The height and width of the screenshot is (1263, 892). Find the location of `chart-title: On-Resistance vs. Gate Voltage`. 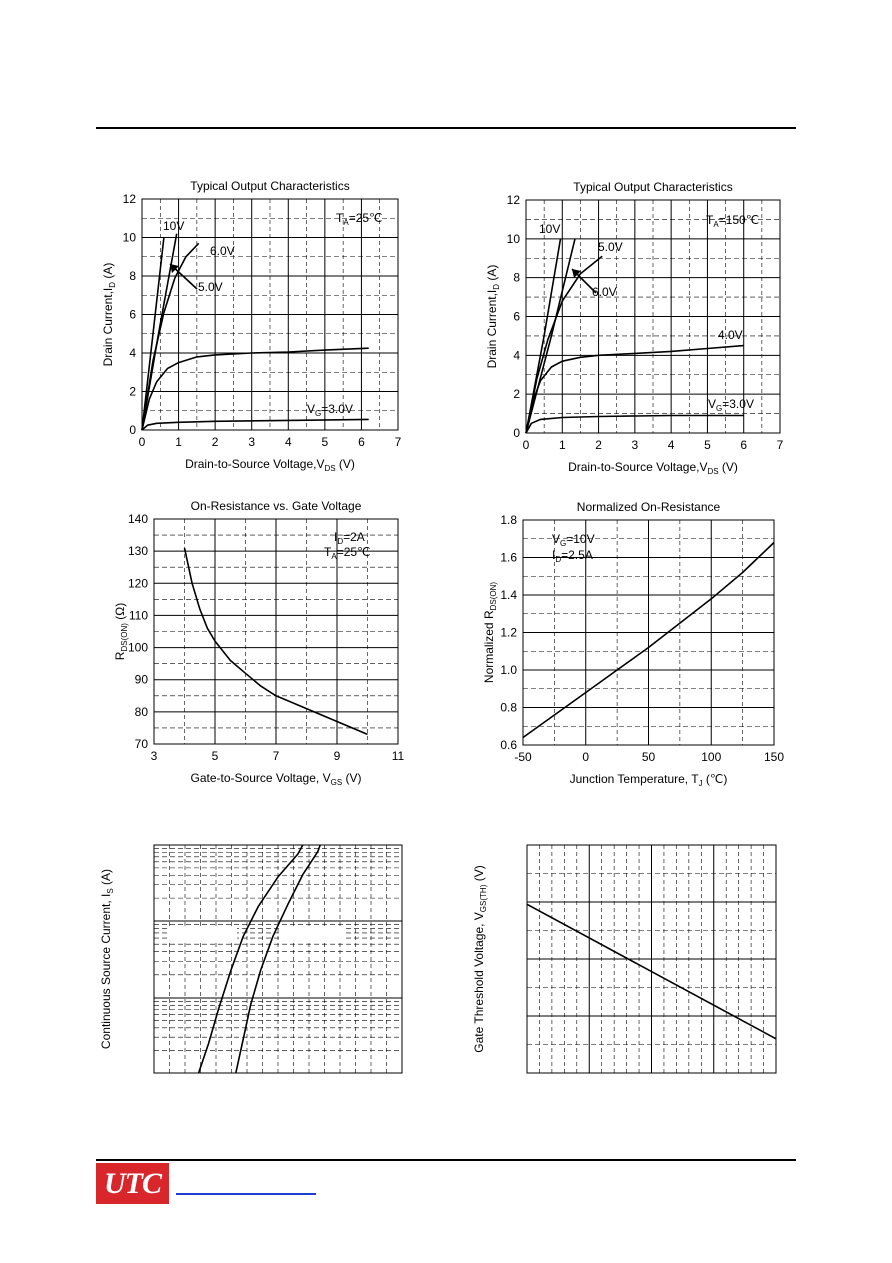

chart-title: On-Resistance vs. Gate Voltage is located at coordinates (276, 506).